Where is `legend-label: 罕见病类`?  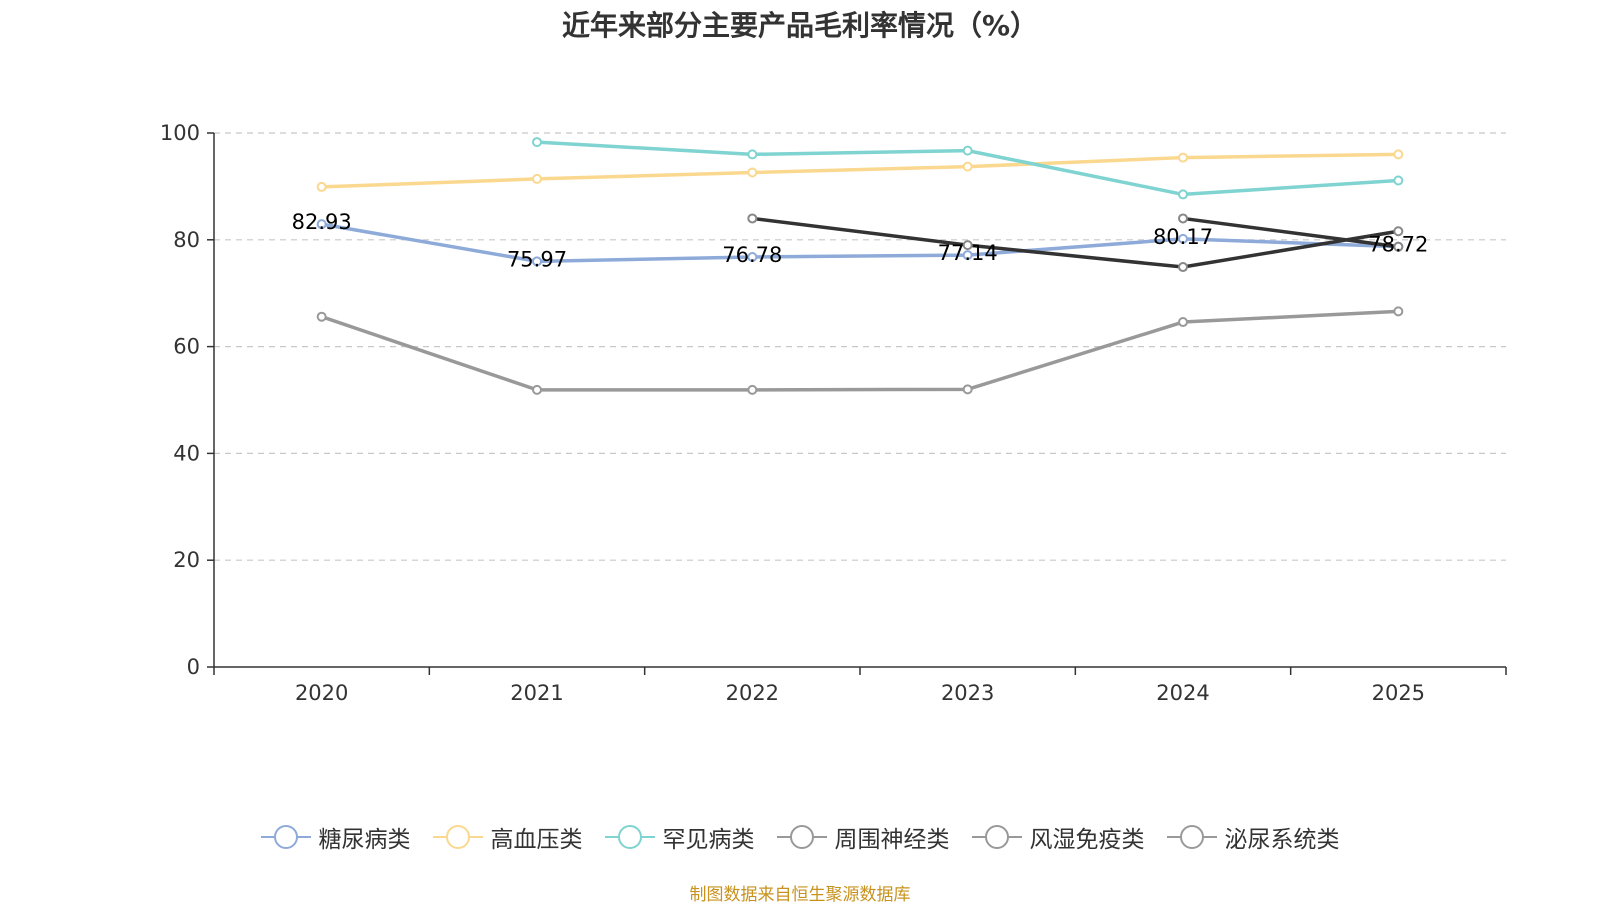
legend-label: 罕见病类 is located at coordinates (708, 840).